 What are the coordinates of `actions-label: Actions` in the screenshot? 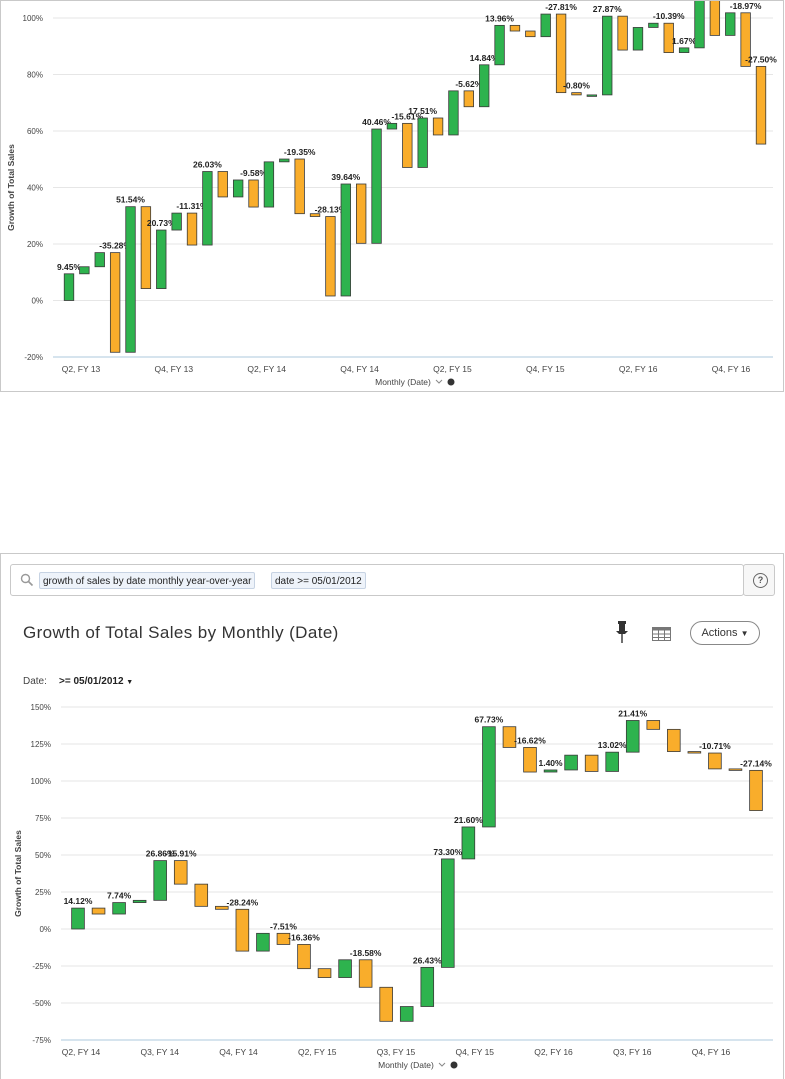 It's located at (719, 633).